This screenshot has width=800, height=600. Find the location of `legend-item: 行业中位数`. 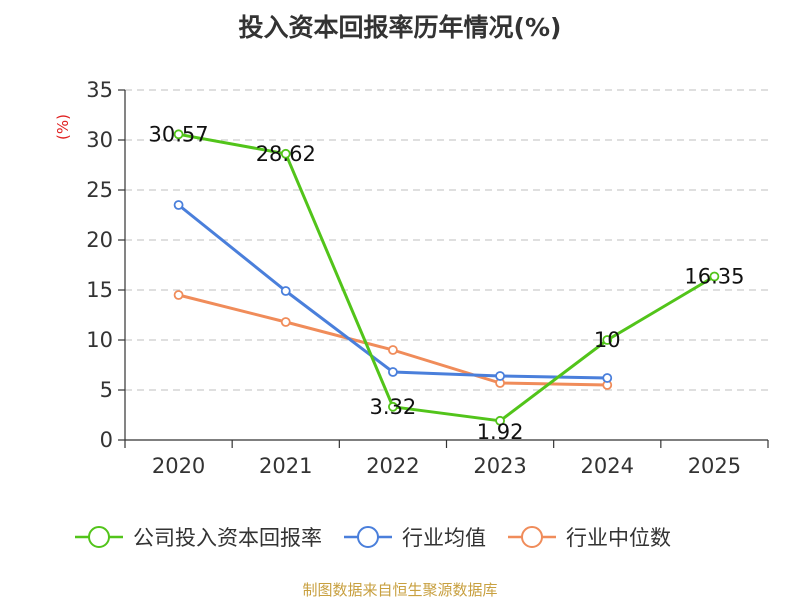

legend-item: 行业中位数 is located at coordinates (589, 538).